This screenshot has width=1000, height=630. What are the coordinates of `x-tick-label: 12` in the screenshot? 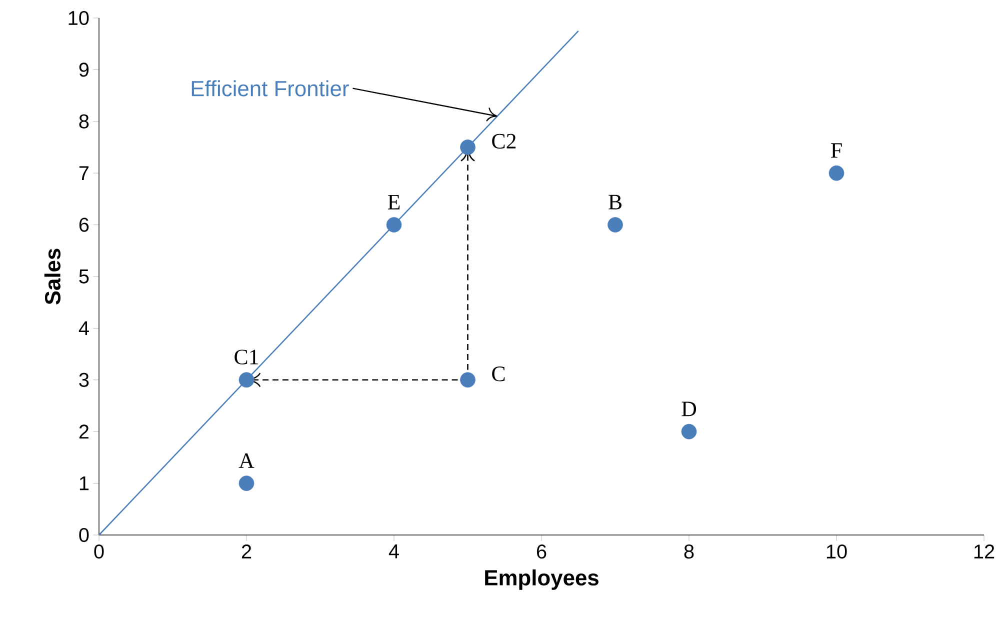 It's located at (984, 551).